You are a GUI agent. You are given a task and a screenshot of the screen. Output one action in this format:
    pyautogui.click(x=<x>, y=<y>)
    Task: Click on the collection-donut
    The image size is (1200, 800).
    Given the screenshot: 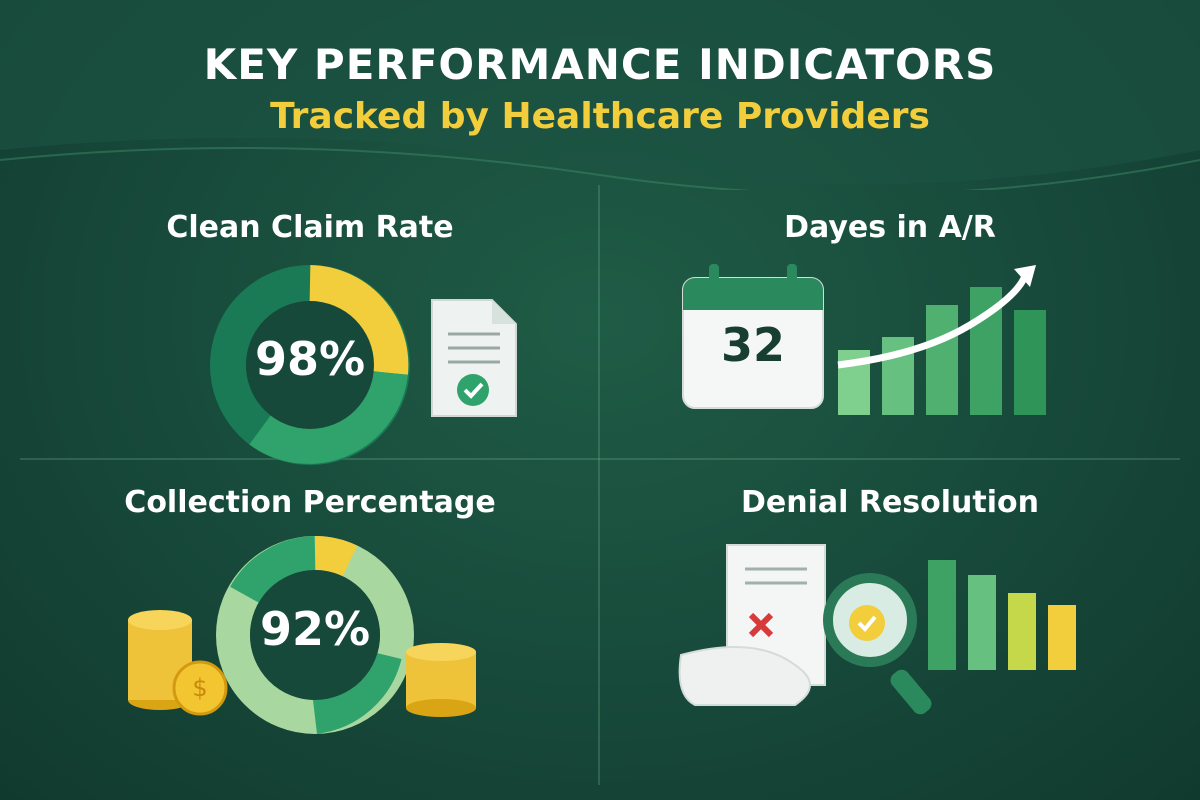 What is the action you would take?
    pyautogui.click(x=315, y=635)
    